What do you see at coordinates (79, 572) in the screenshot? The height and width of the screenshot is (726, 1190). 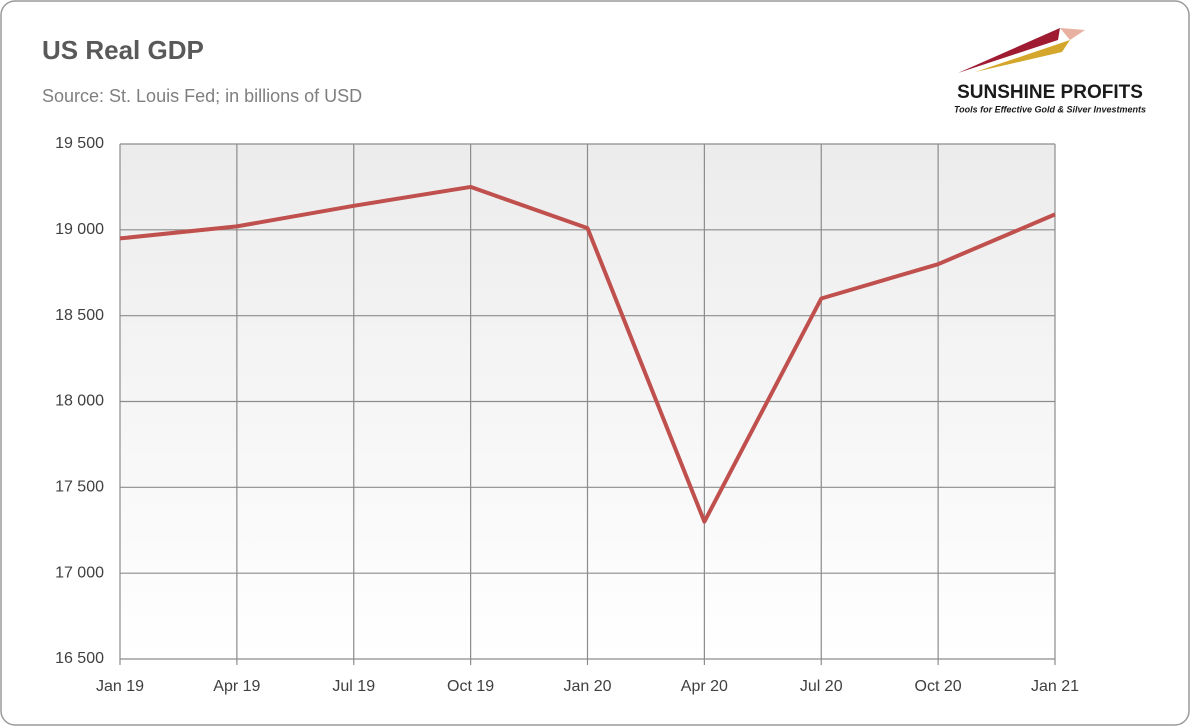 I see `y-tick-label: 17 000` at bounding box center [79, 572].